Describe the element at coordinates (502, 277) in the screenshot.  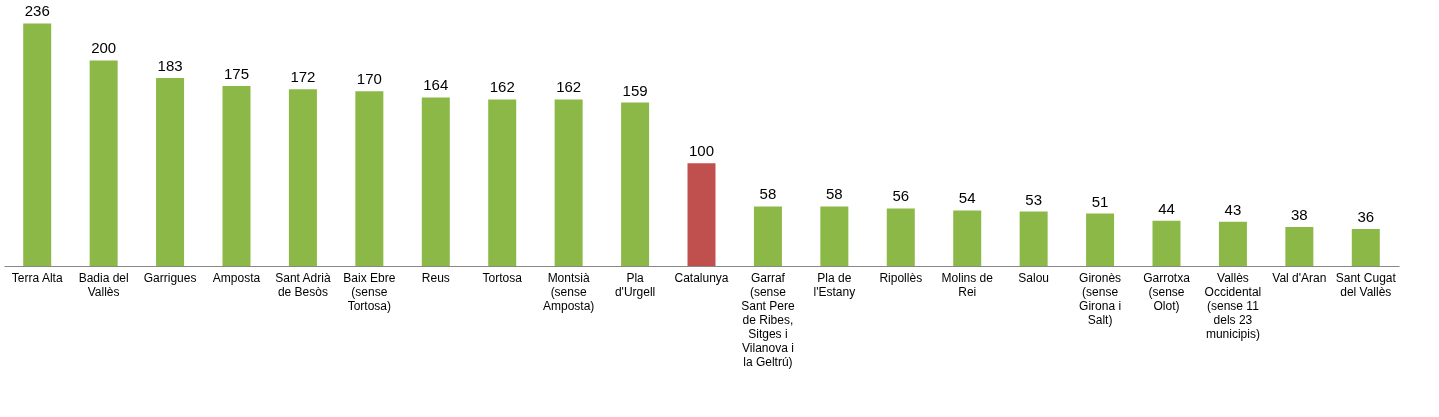
I see `x-tick-label: Tortosa` at that location.